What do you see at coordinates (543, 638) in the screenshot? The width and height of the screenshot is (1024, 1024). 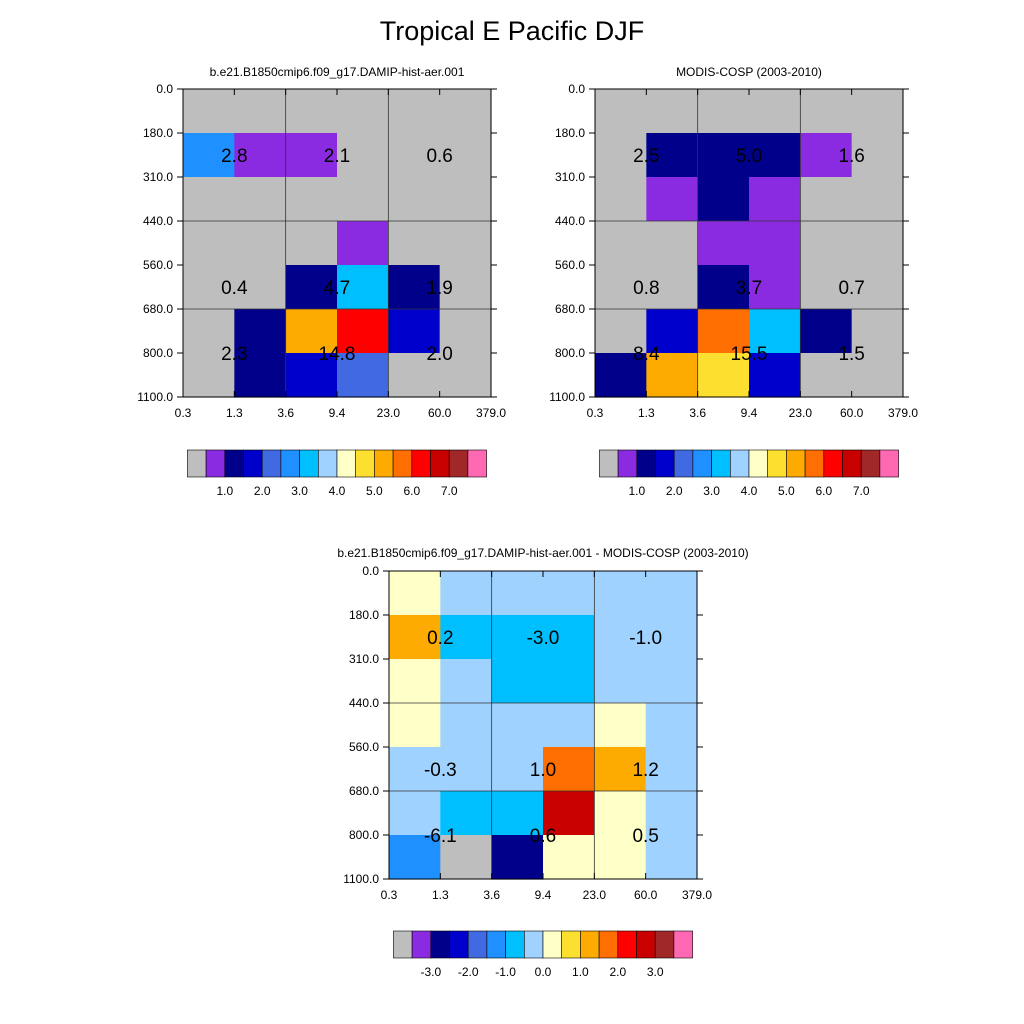 I see `data-label: -3.0` at bounding box center [543, 638].